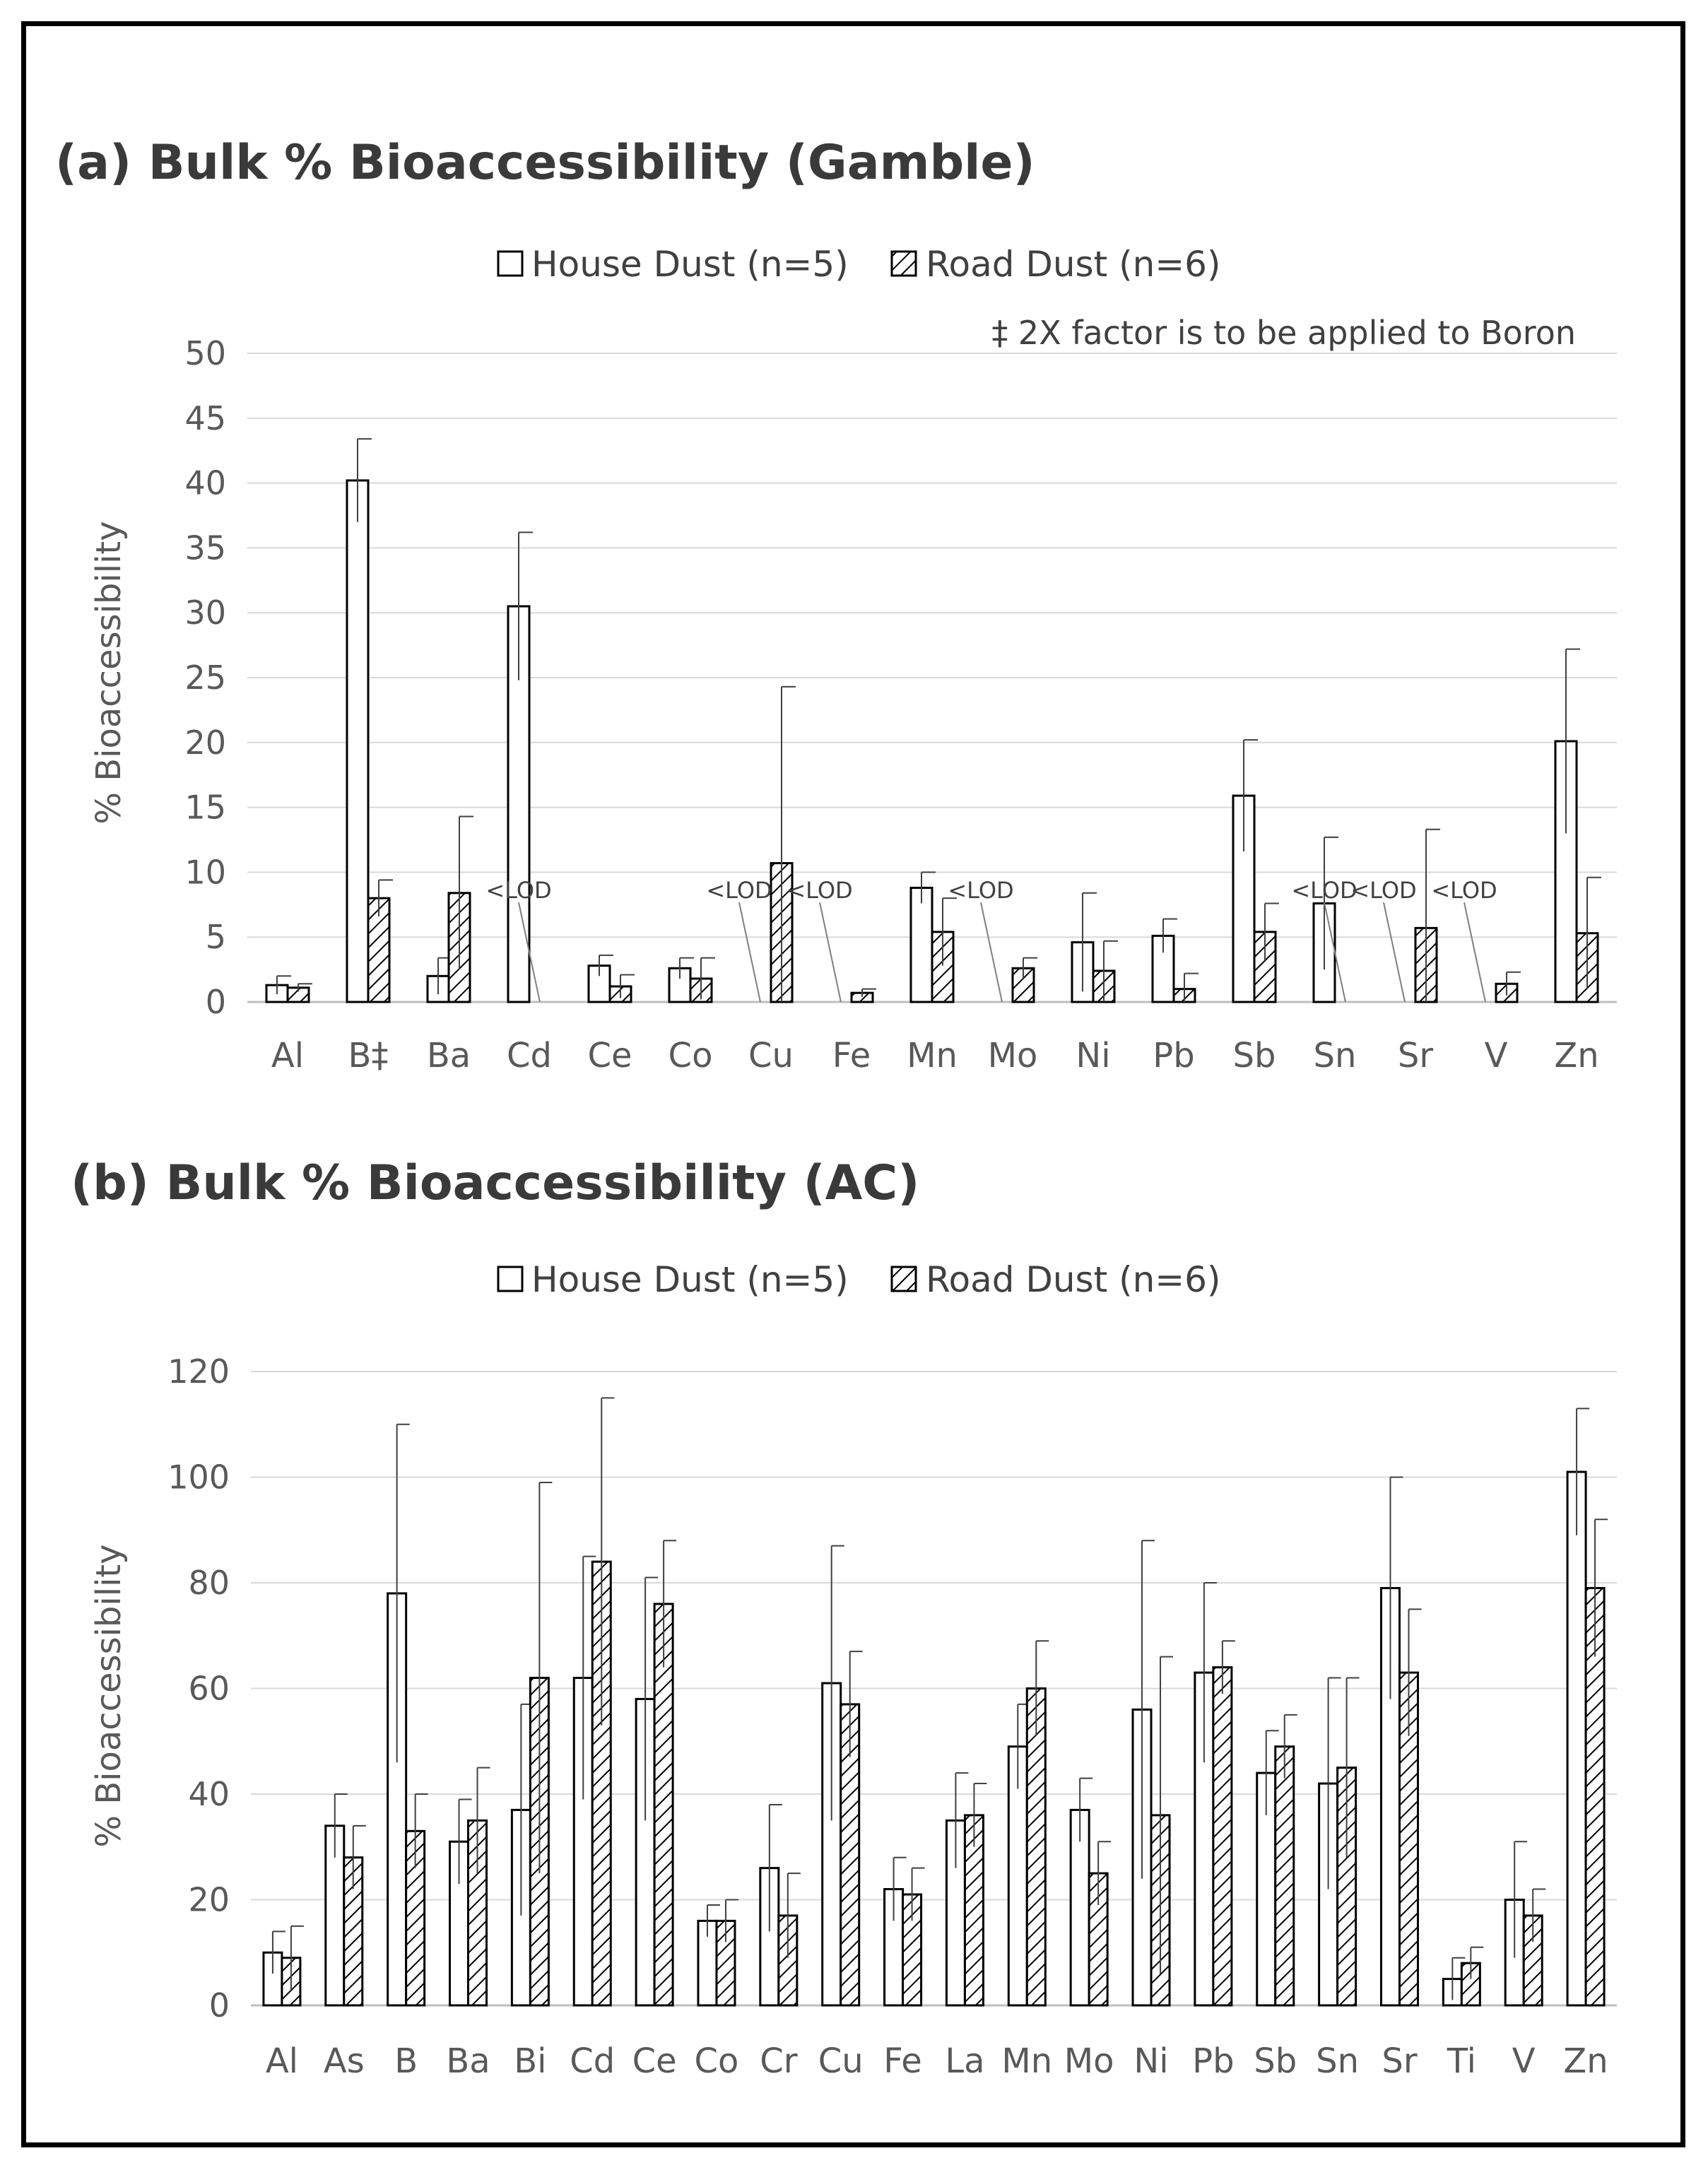  I want to click on chart-b-ylabel: % Bioaccessibility, so click(109, 1695).